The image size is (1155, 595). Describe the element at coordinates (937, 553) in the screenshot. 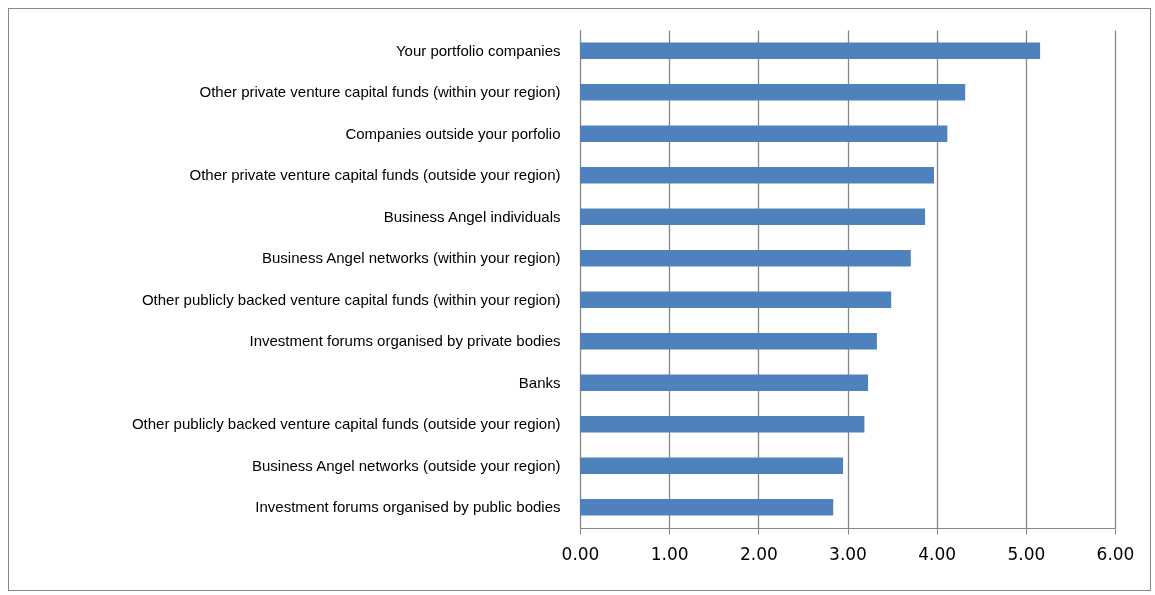

I see `x-tick-label: 4.00` at that location.